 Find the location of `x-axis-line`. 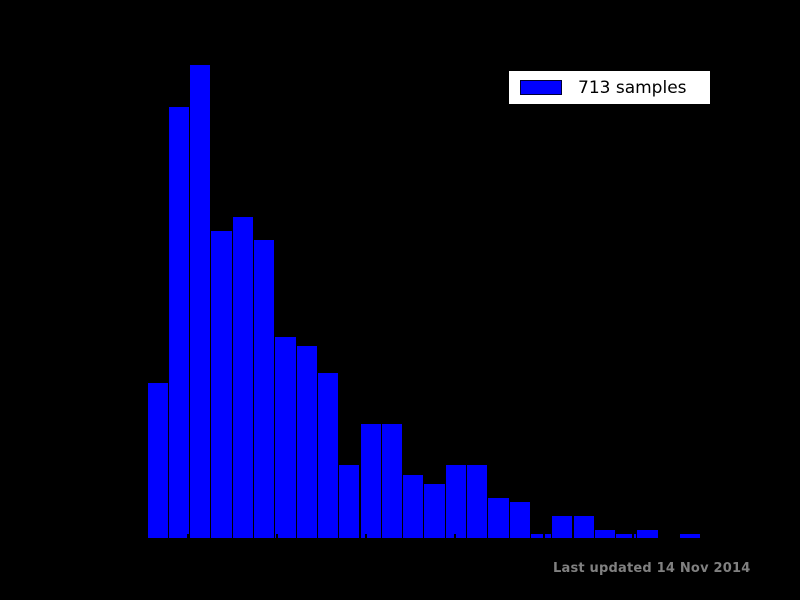

x-axis-line is located at coordinates (410, 538).